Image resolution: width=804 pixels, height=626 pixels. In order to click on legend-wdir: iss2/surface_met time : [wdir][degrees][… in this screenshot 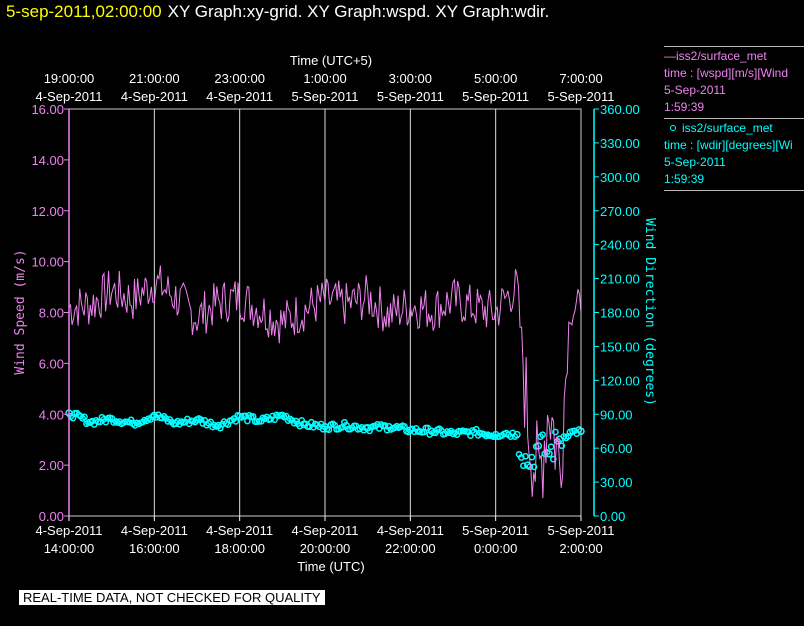, I will do `click(734, 154)`.